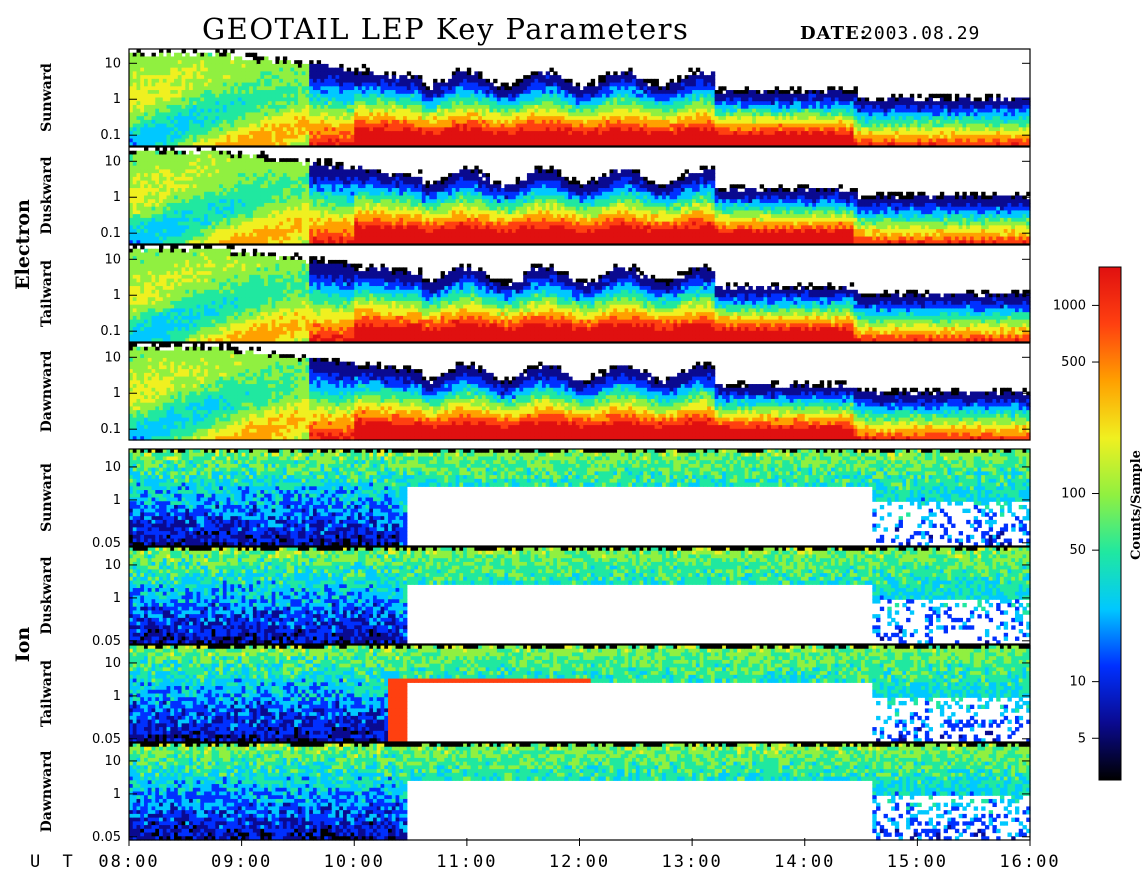 Image resolution: width=1142 pixels, height=880 pixels. What do you see at coordinates (535, 196) in the screenshot?
I see `panel-electron-duskward: 10 1 0.1 Duskward` at bounding box center [535, 196].